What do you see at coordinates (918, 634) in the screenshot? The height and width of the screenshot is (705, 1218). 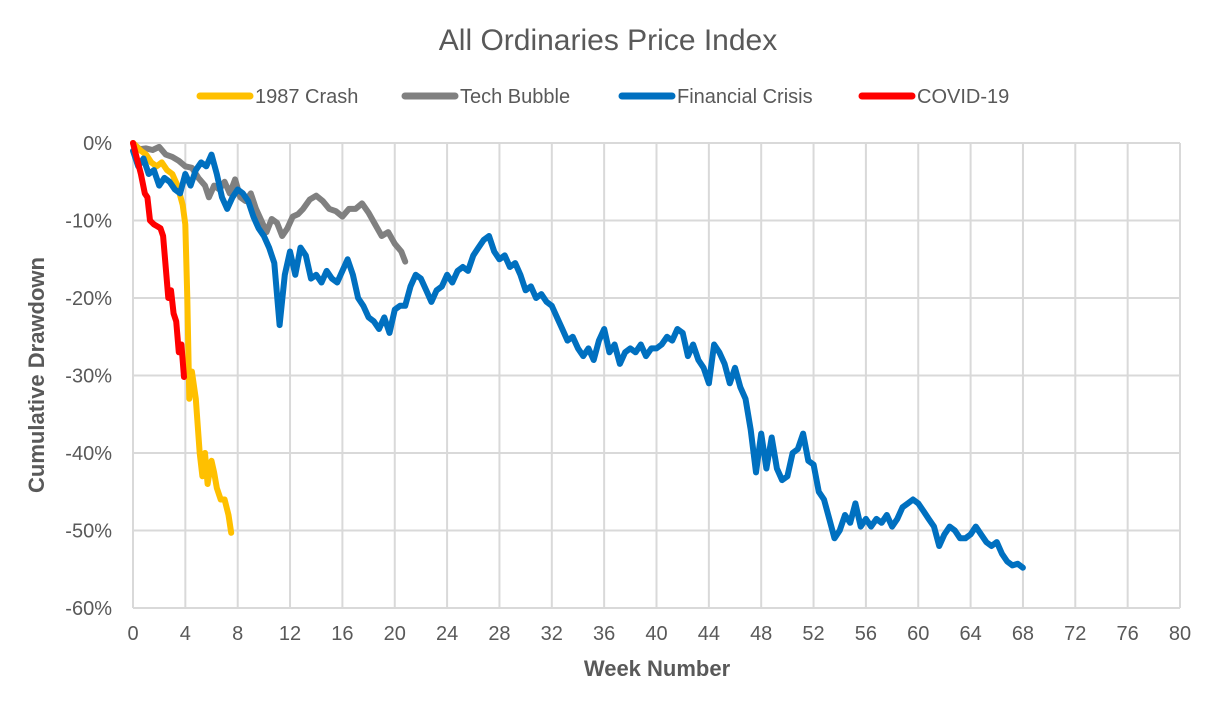 I see `x-tick-label: 60` at bounding box center [918, 634].